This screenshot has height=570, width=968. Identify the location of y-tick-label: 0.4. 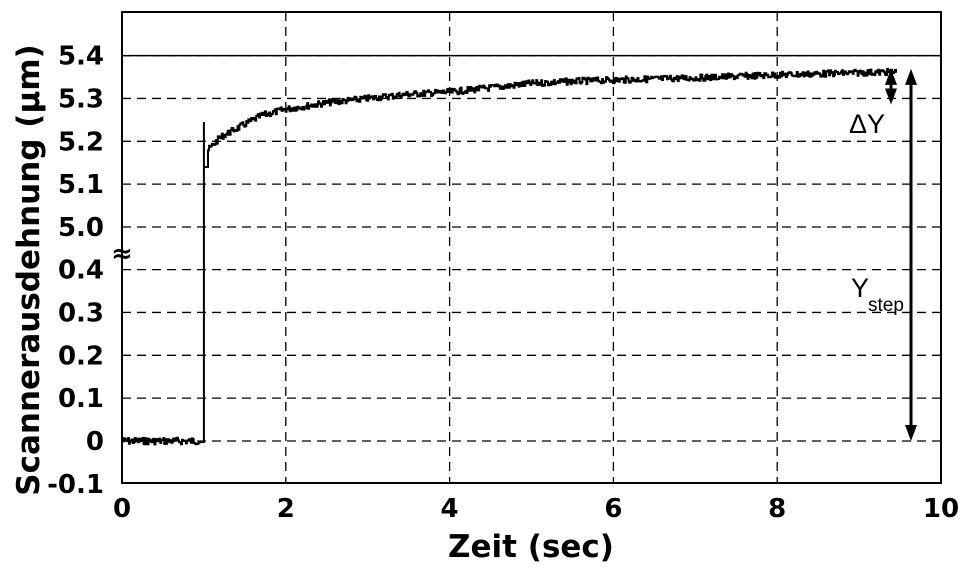
(81, 271).